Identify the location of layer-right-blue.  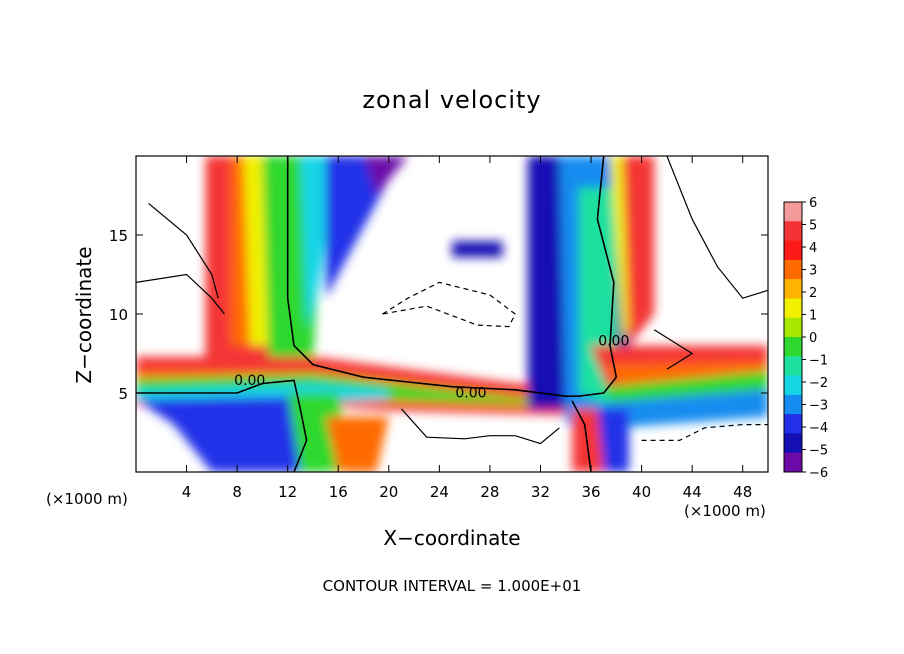
(685, 408).